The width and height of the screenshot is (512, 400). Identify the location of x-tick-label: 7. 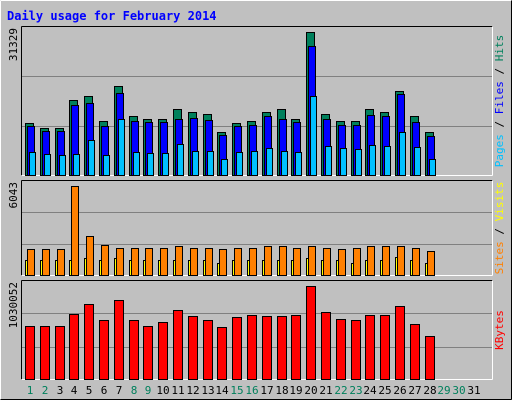
(119, 390).